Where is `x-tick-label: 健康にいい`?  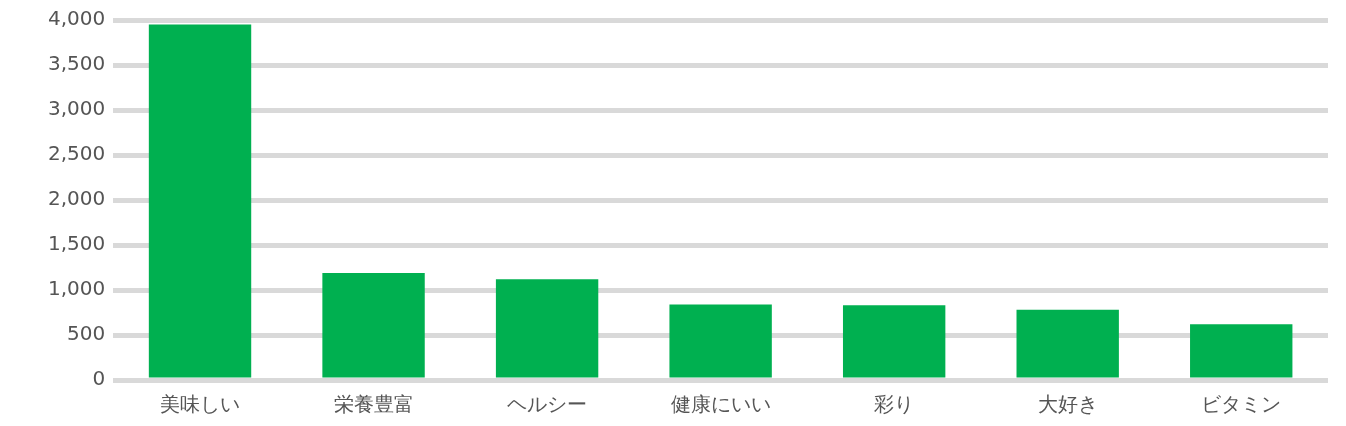 x-tick-label: 健康にいい is located at coordinates (720, 404).